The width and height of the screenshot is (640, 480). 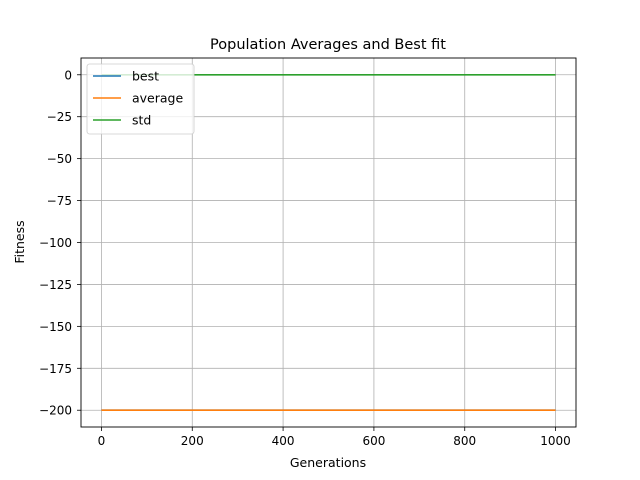 What do you see at coordinates (55, 411) in the screenshot?
I see `y-tick-label: −200` at bounding box center [55, 411].